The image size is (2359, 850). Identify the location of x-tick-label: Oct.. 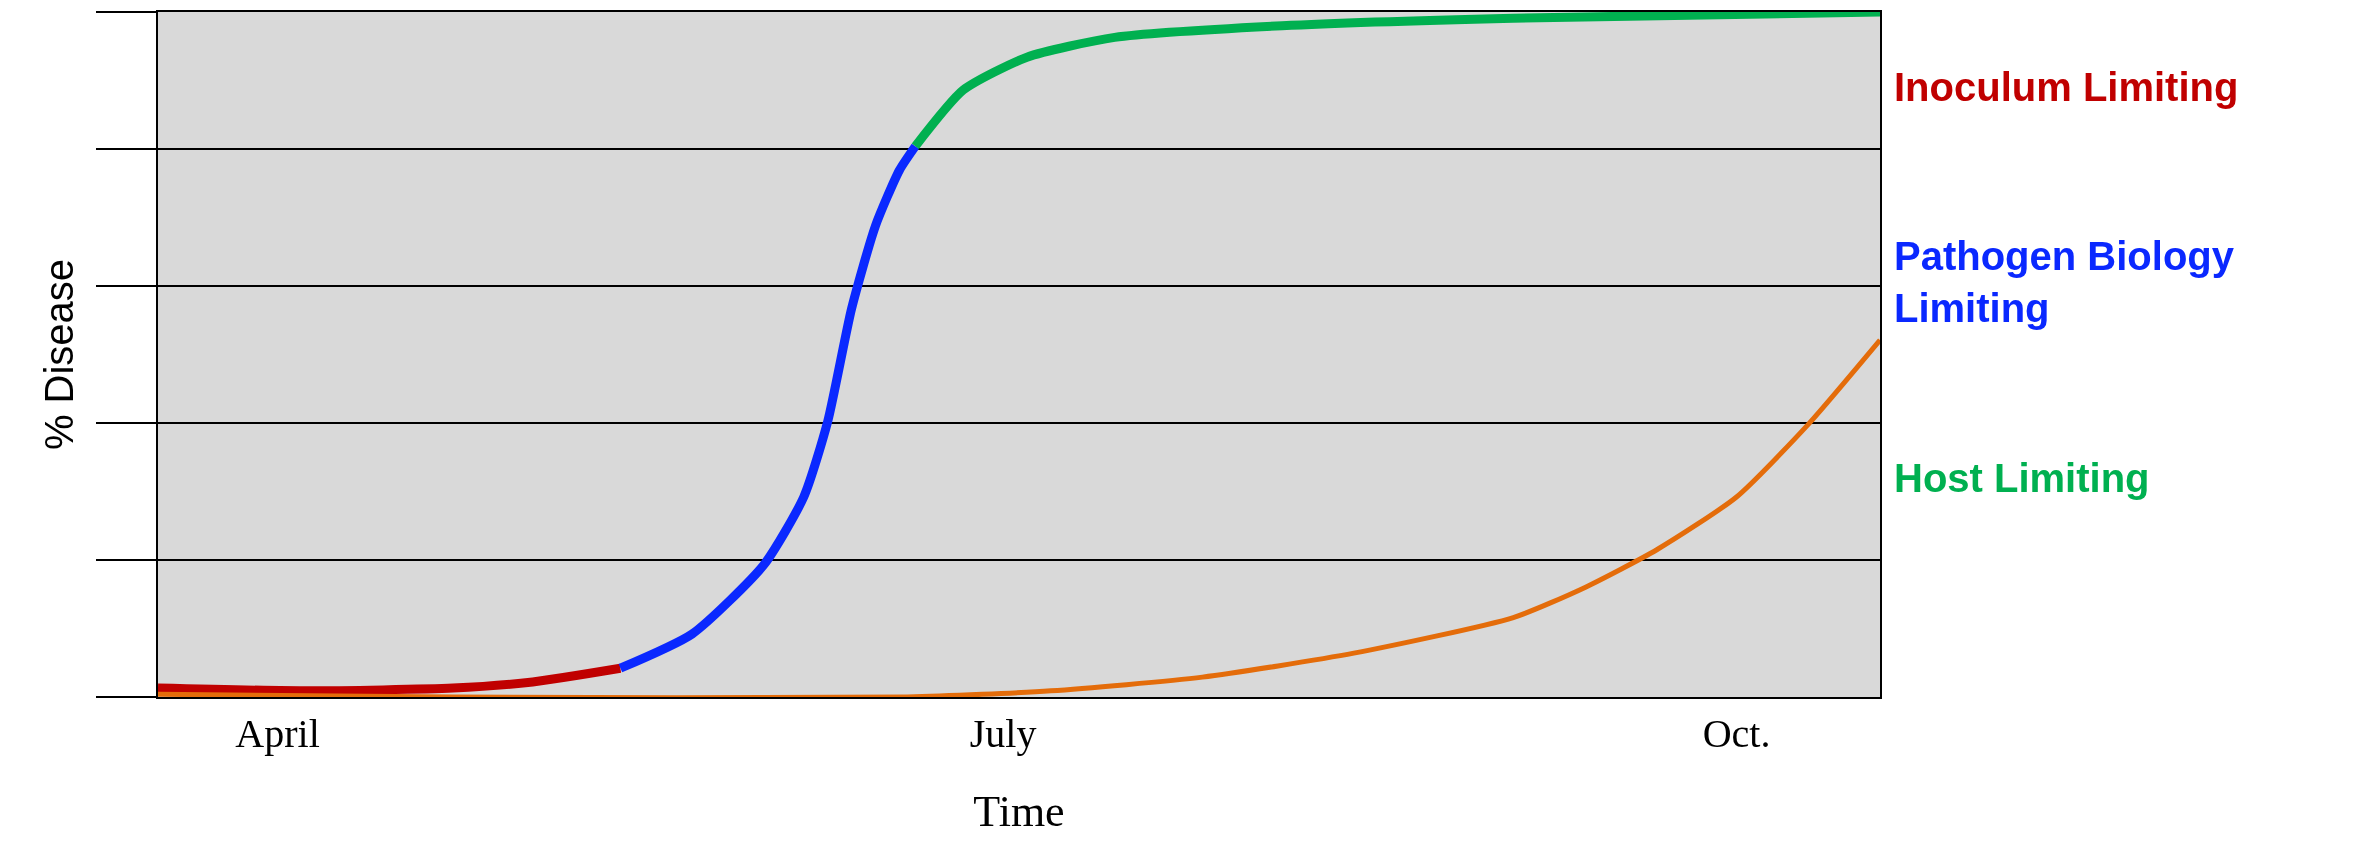
(1736, 733).